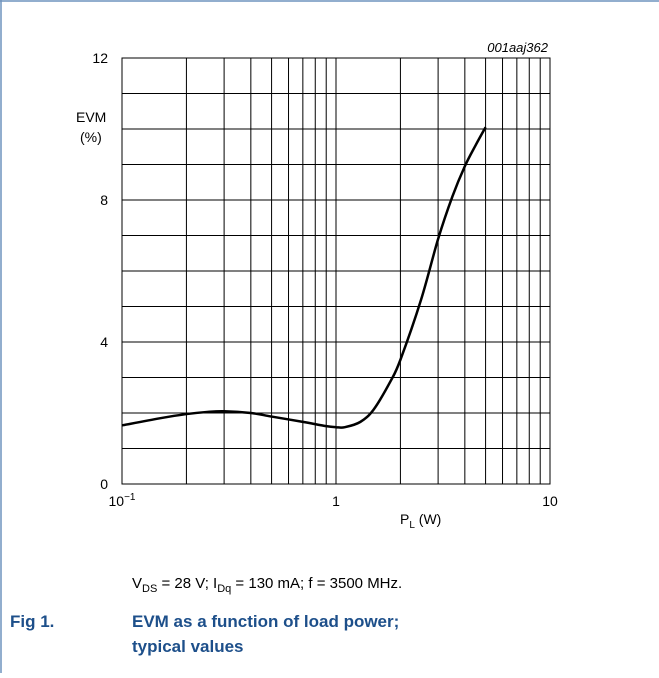 This screenshot has width=659, height=678. Describe the element at coordinates (149, 589) in the screenshot. I see `cond-1: DS` at that location.